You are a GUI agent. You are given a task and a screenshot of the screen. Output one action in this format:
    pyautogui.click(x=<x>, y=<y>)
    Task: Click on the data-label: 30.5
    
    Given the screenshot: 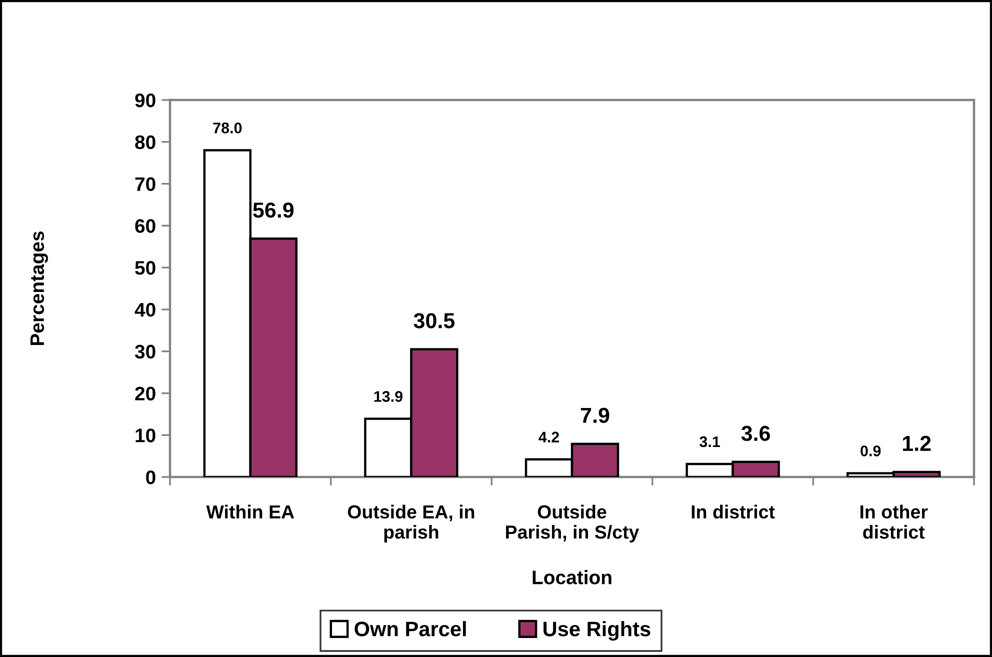 What is the action you would take?
    pyautogui.click(x=434, y=320)
    